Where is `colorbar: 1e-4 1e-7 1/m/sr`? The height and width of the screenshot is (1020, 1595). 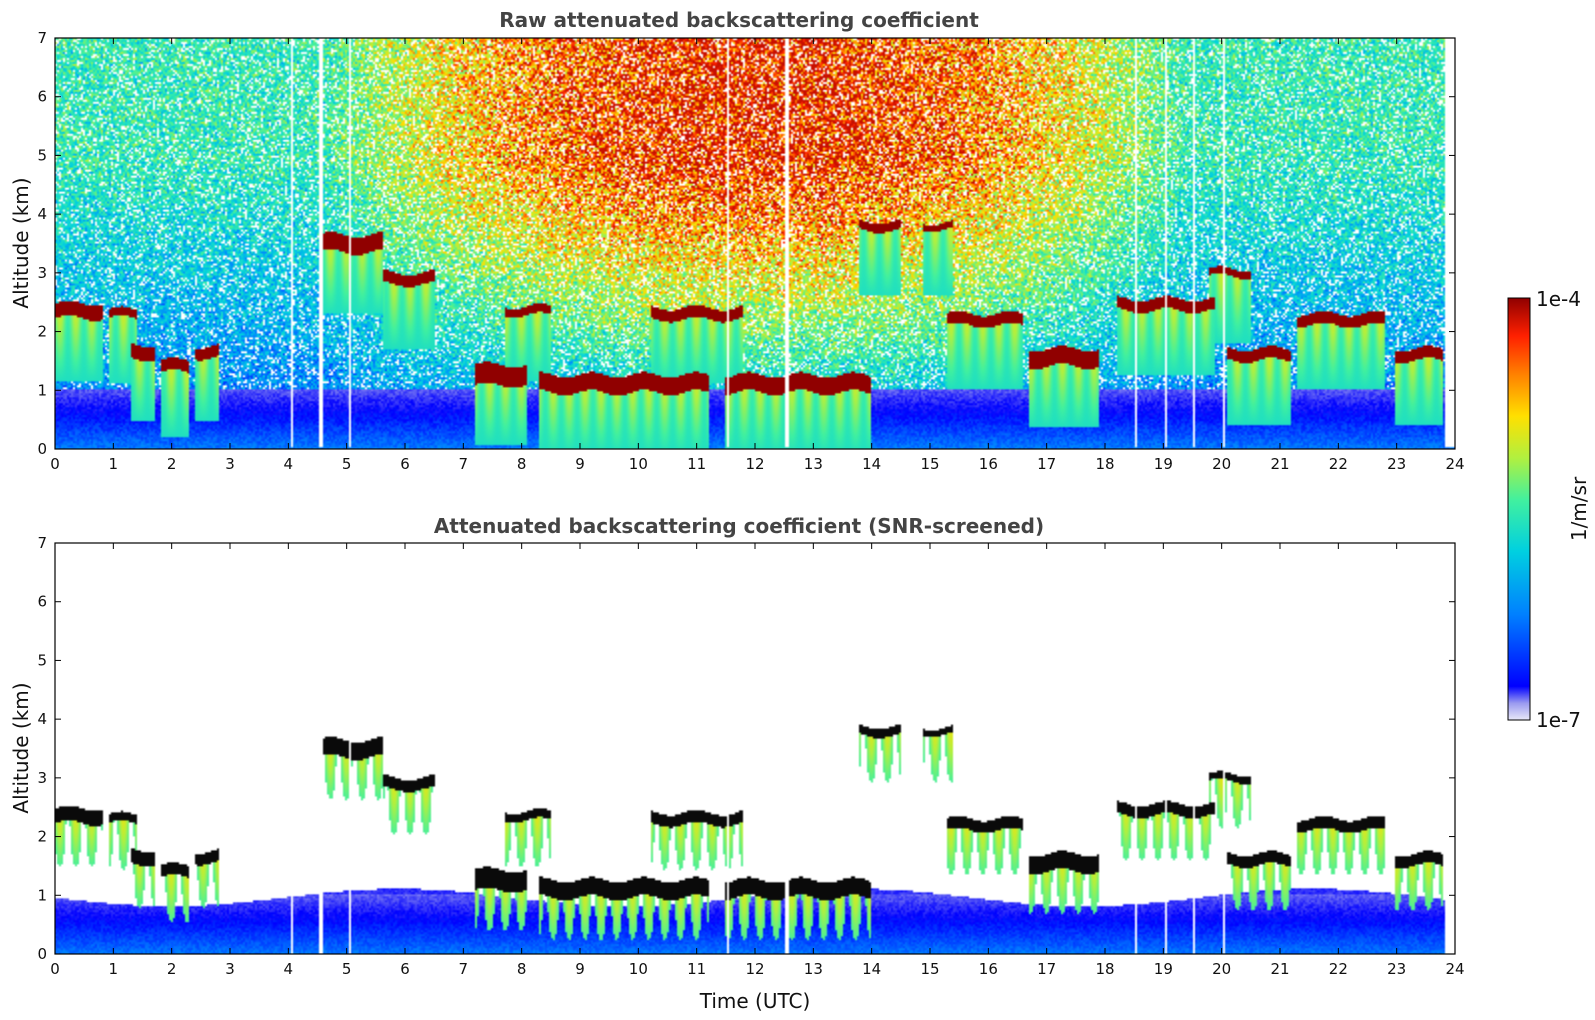 colorbar: 1e-4 1e-7 1/m/sr is located at coordinates (1549, 509).